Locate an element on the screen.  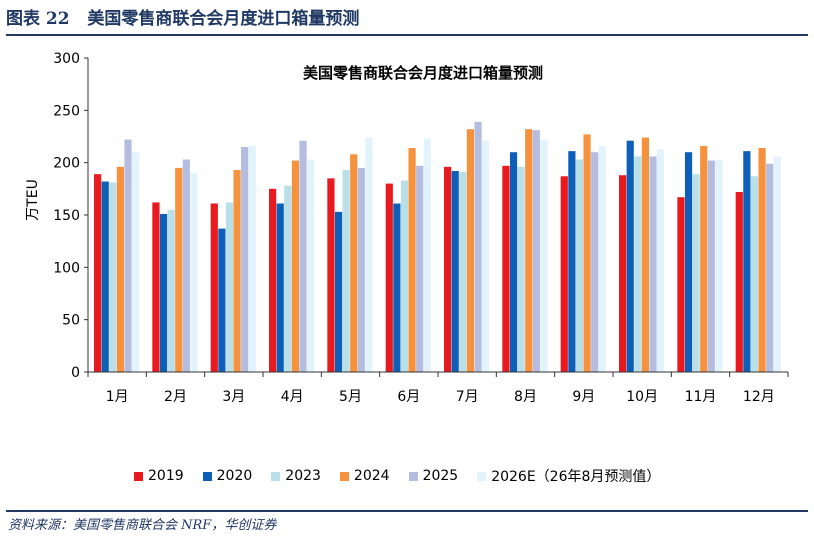
y-tick-label: 0 is located at coordinates (75, 373).